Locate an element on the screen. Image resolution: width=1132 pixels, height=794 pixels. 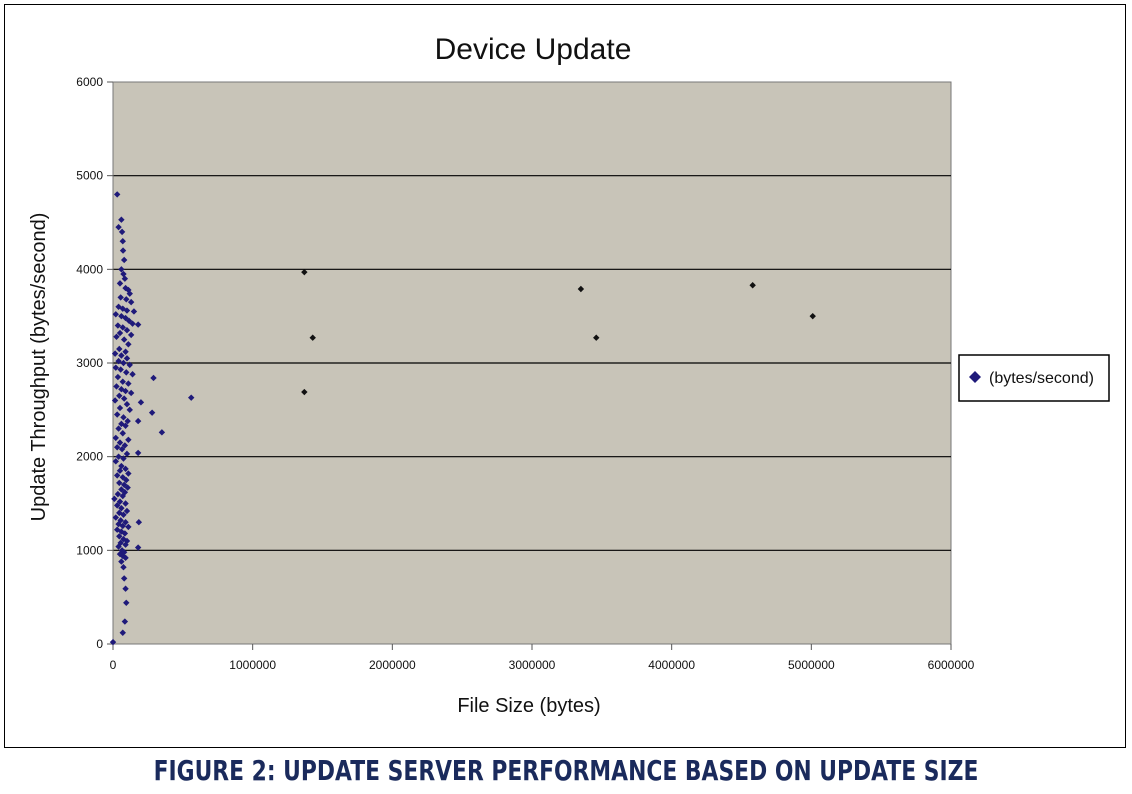
y-tick-label: 1000 is located at coordinates (89, 550).